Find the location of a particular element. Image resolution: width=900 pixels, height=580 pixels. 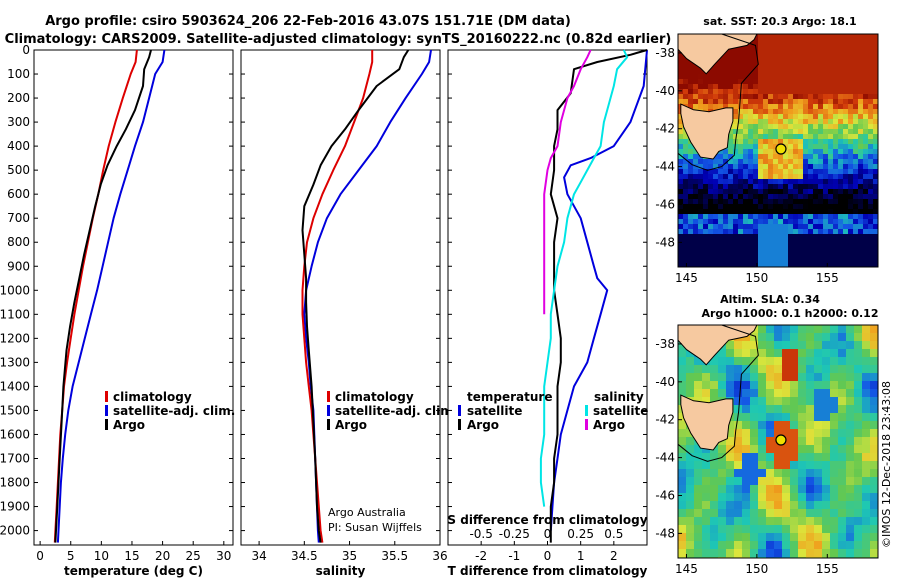

legend-label: Argo is located at coordinates (483, 425).